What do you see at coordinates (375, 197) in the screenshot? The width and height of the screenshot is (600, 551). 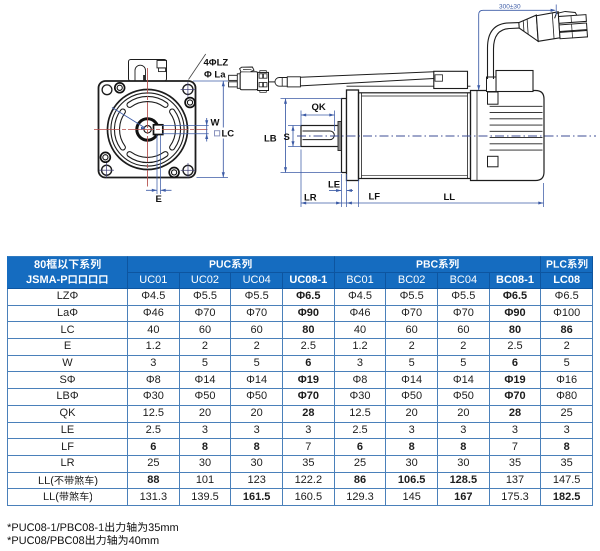 I see `svg-text: LF` at bounding box center [375, 197].